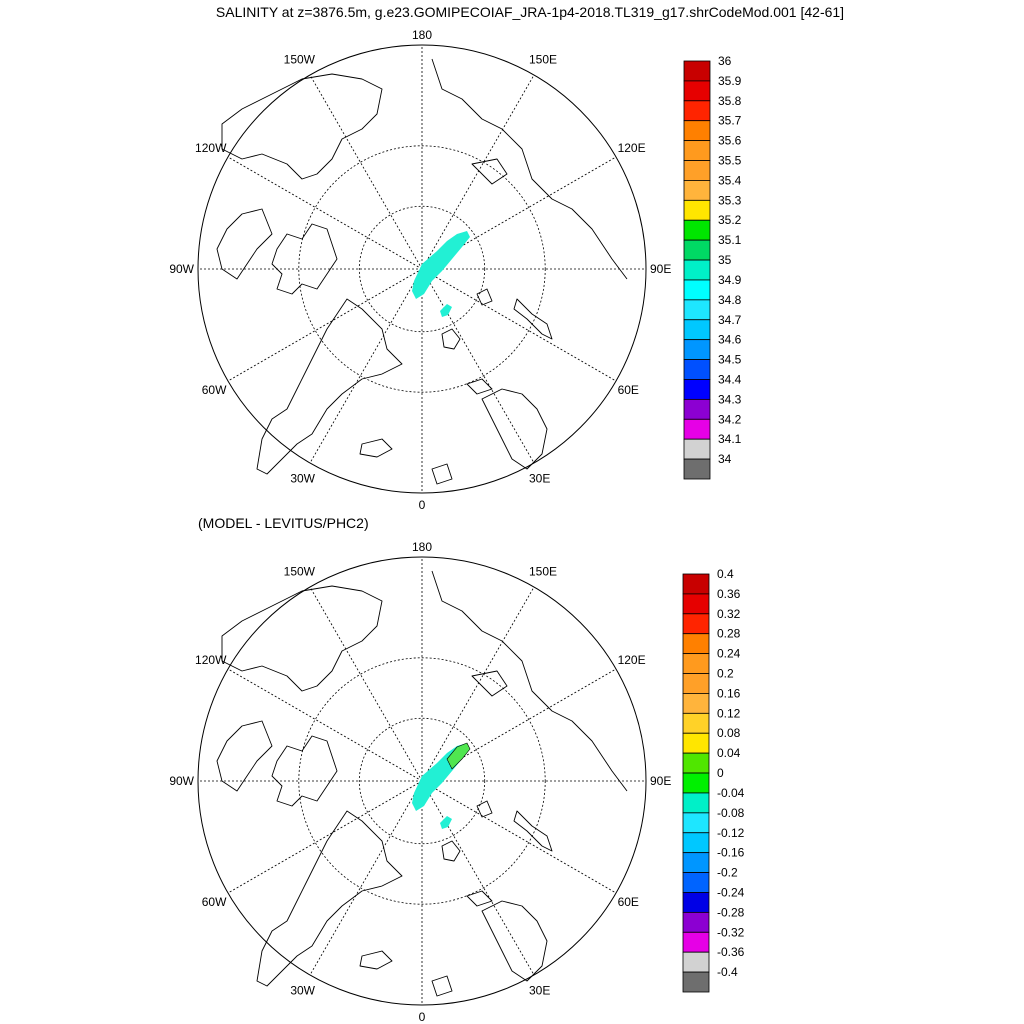 The image size is (1024, 1024). I want to click on panel1-colorbar-label: 35.4, so click(730, 180).